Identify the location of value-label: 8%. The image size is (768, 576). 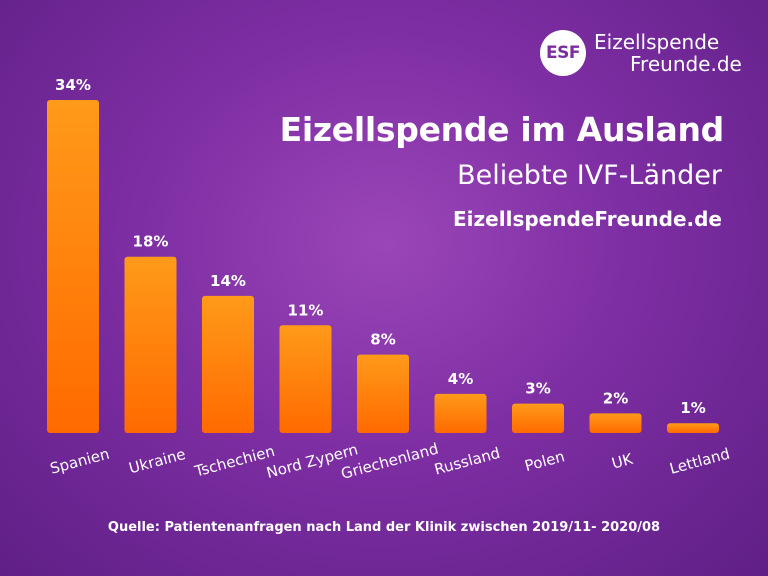
(382, 340).